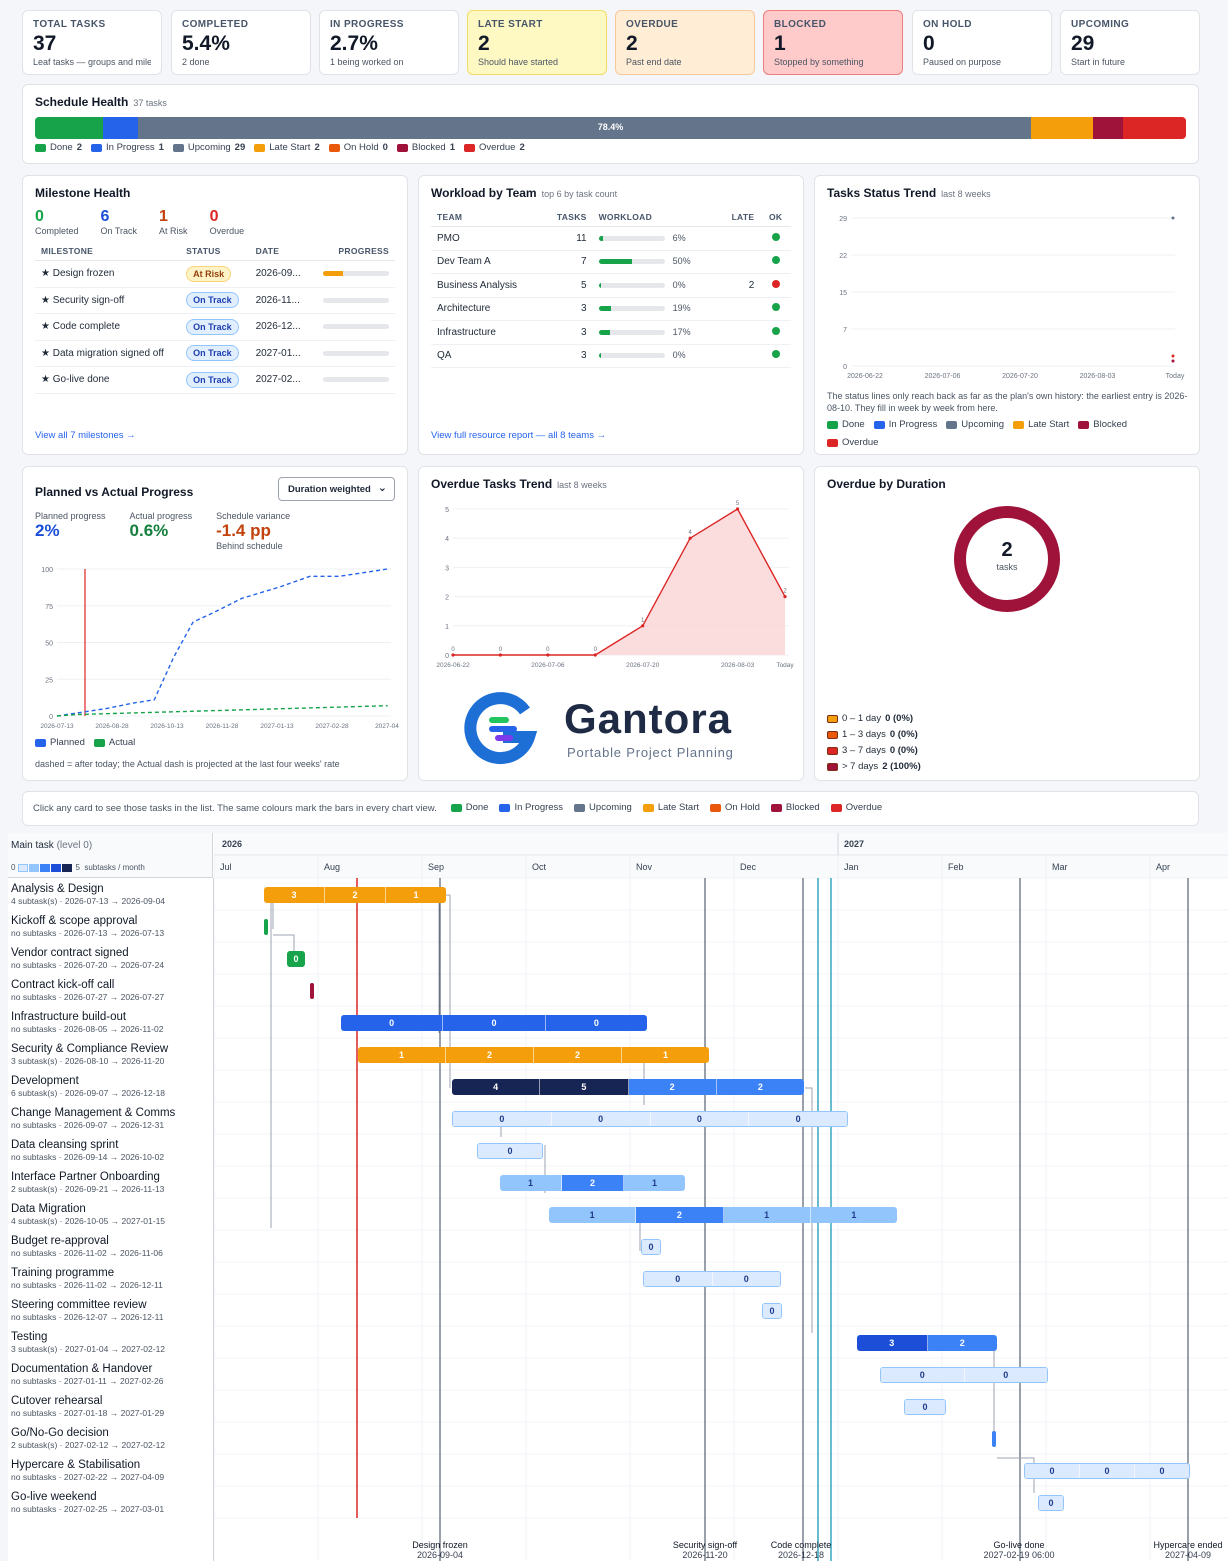  What do you see at coordinates (173, 222) in the screenshot?
I see `milestone-stat: 1 At Risk` at bounding box center [173, 222].